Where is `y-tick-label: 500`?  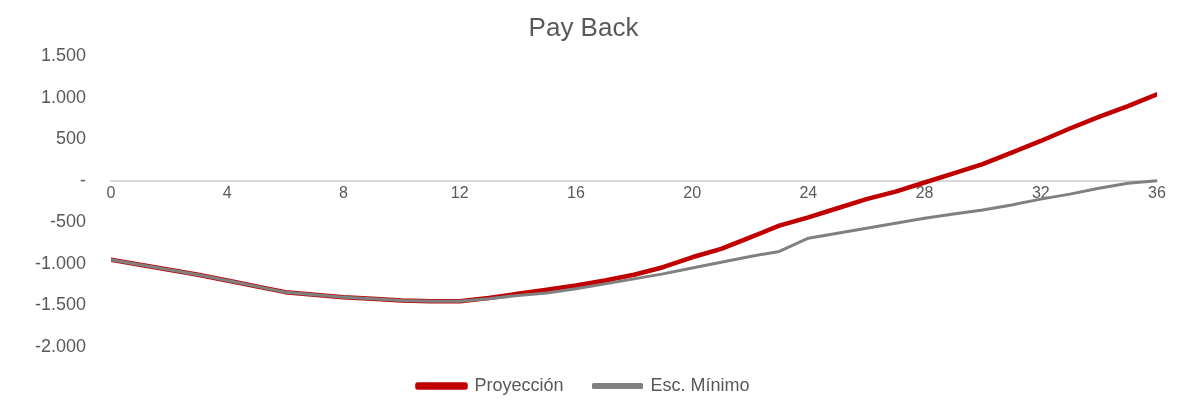 y-tick-label: 500 is located at coordinates (71, 138).